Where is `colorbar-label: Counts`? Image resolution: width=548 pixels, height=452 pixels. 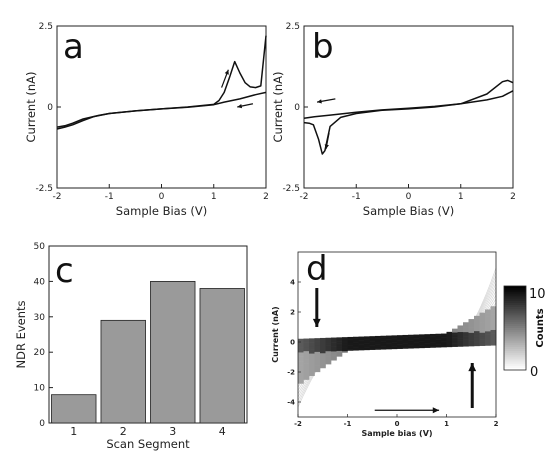
colorbar-label: Counts is located at coordinates (540, 327).